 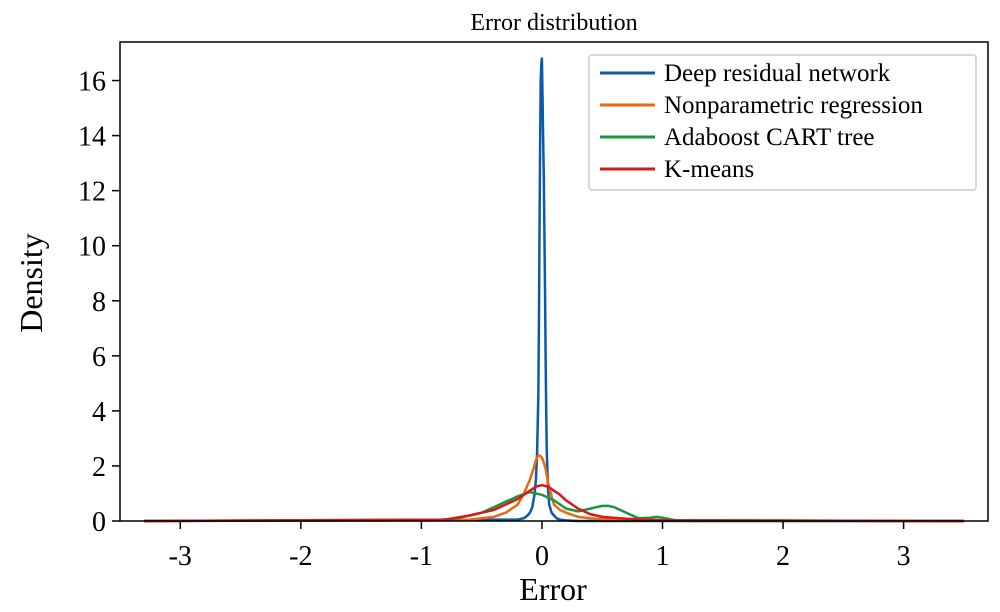 I want to click on y-tick-label: 14, so click(x=92, y=137).